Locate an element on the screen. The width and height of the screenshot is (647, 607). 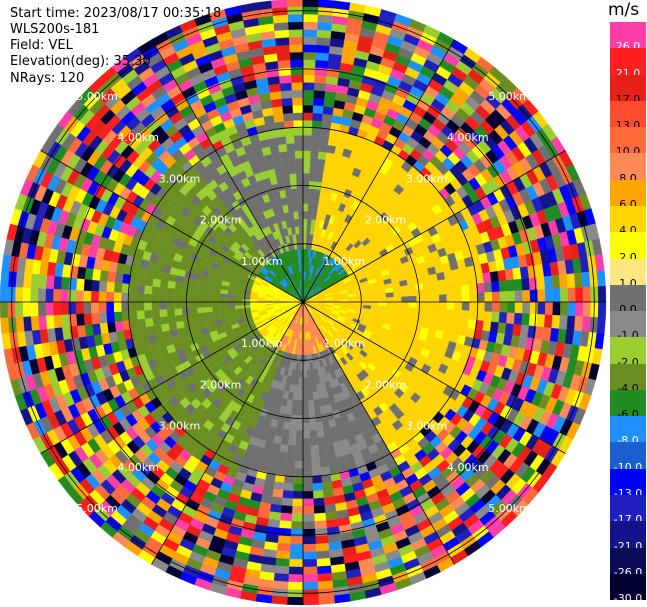
nrays-label: NRays: 120 is located at coordinates (47, 78).